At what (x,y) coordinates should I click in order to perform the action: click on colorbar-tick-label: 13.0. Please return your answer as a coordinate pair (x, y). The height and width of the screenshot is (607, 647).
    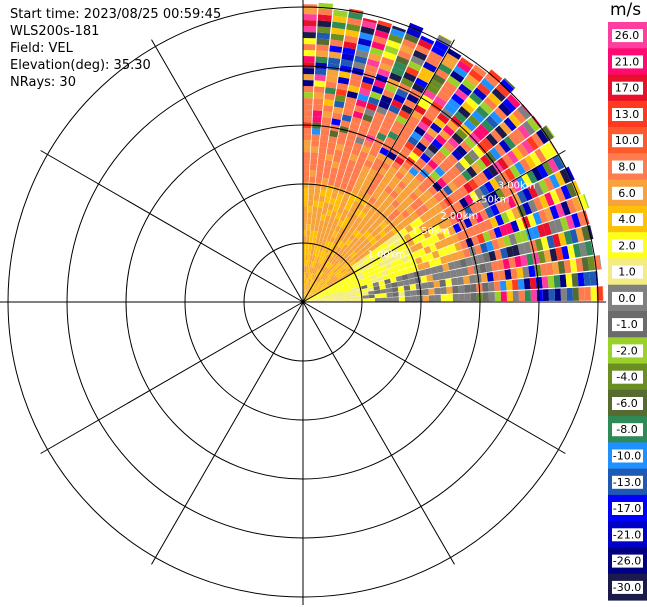
    Looking at the image, I should click on (627, 114).